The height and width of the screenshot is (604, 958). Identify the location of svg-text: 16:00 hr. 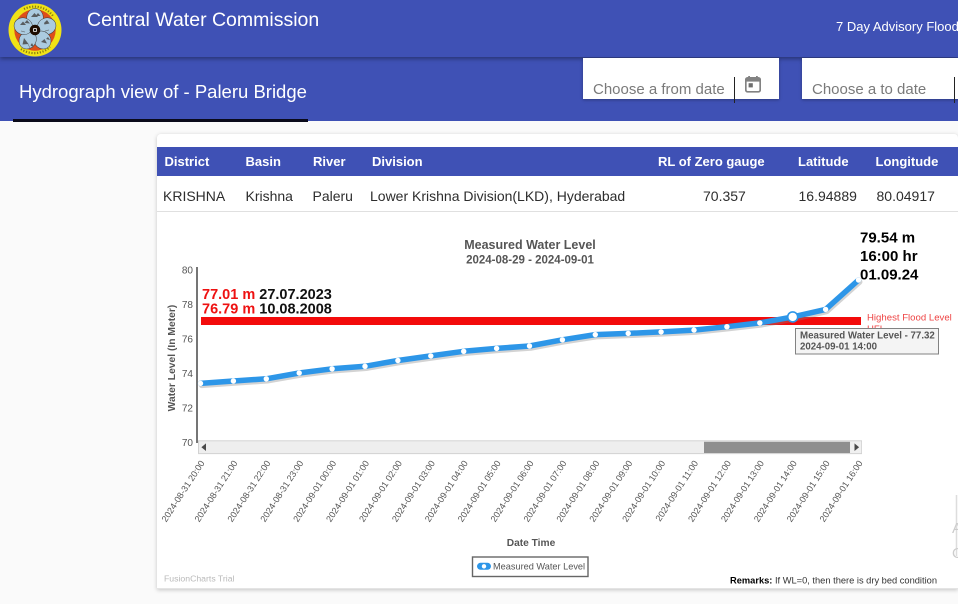
(889, 256).